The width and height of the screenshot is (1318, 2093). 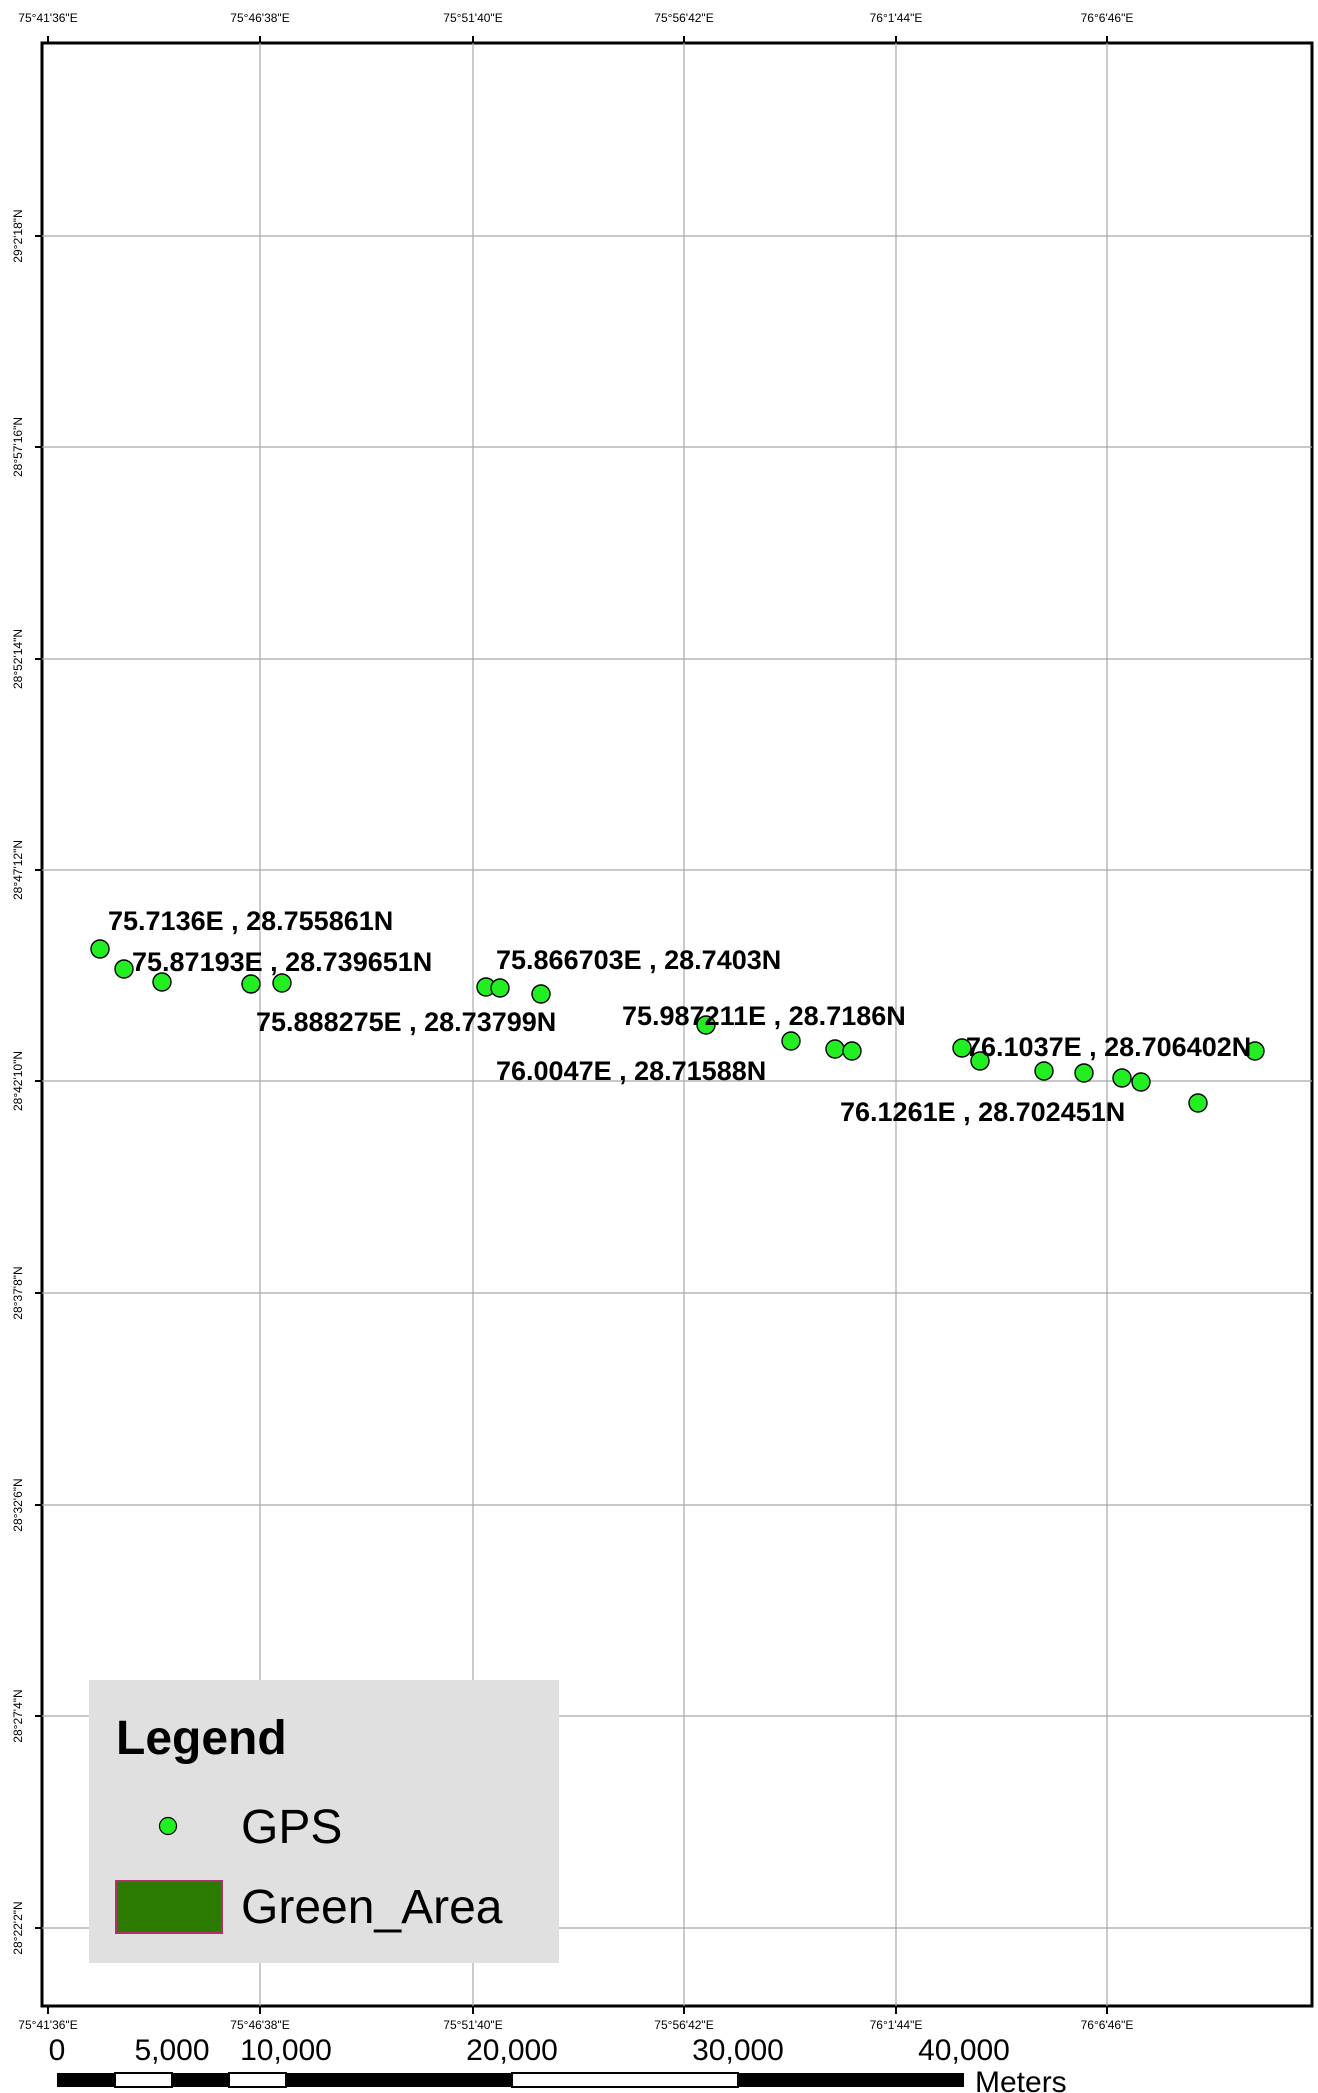 I want to click on top-lon-label: 75°46'38"E, so click(x=259, y=18).